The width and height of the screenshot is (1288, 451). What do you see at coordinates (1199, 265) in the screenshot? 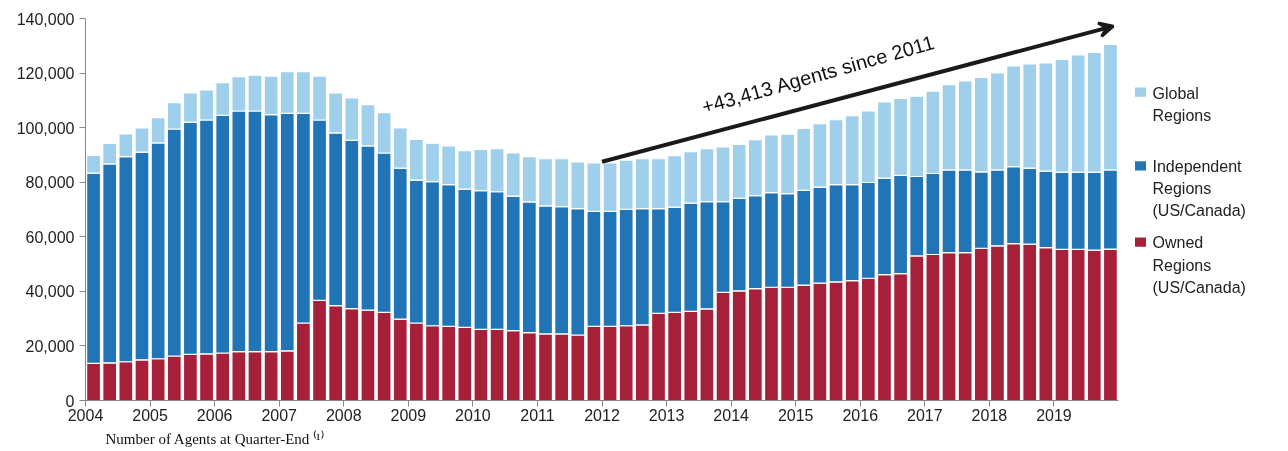
I see `legend-label: Owned Regions (US/Canada)` at bounding box center [1199, 265].